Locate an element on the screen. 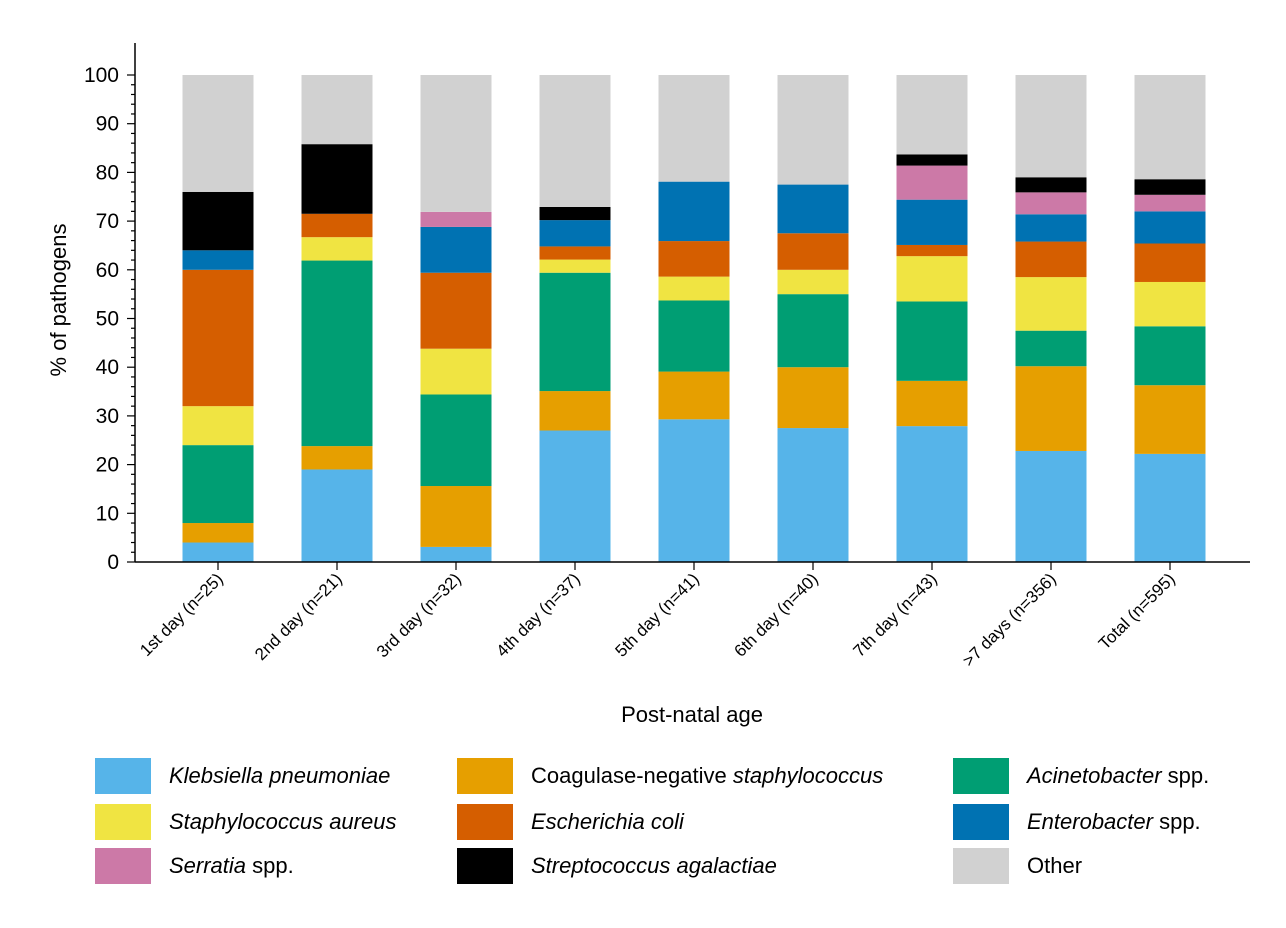  x-tick-label: 6th day (n=40) is located at coordinates (776, 614).